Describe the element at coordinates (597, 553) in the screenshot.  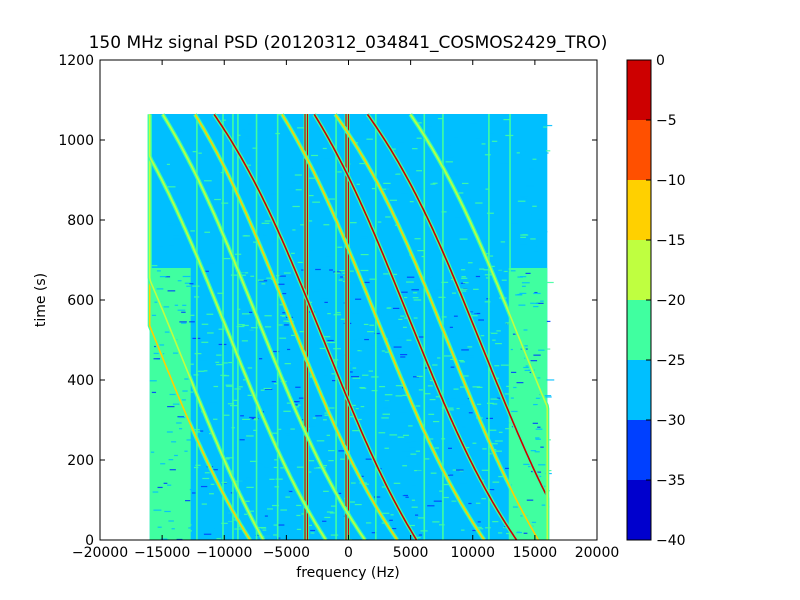
I see `x-tick-label: 20000` at that location.